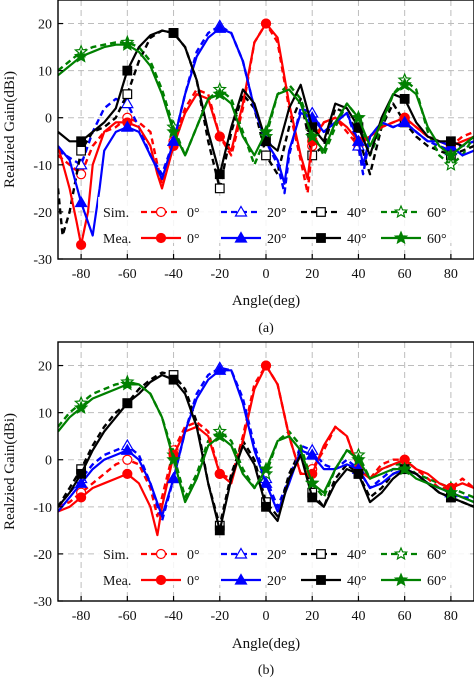 The width and height of the screenshot is (474, 678). I want to click on legend: Sim. 0° 20° 40° 60° Mea. 0° 20° 40° 60°, so click(284, 222).